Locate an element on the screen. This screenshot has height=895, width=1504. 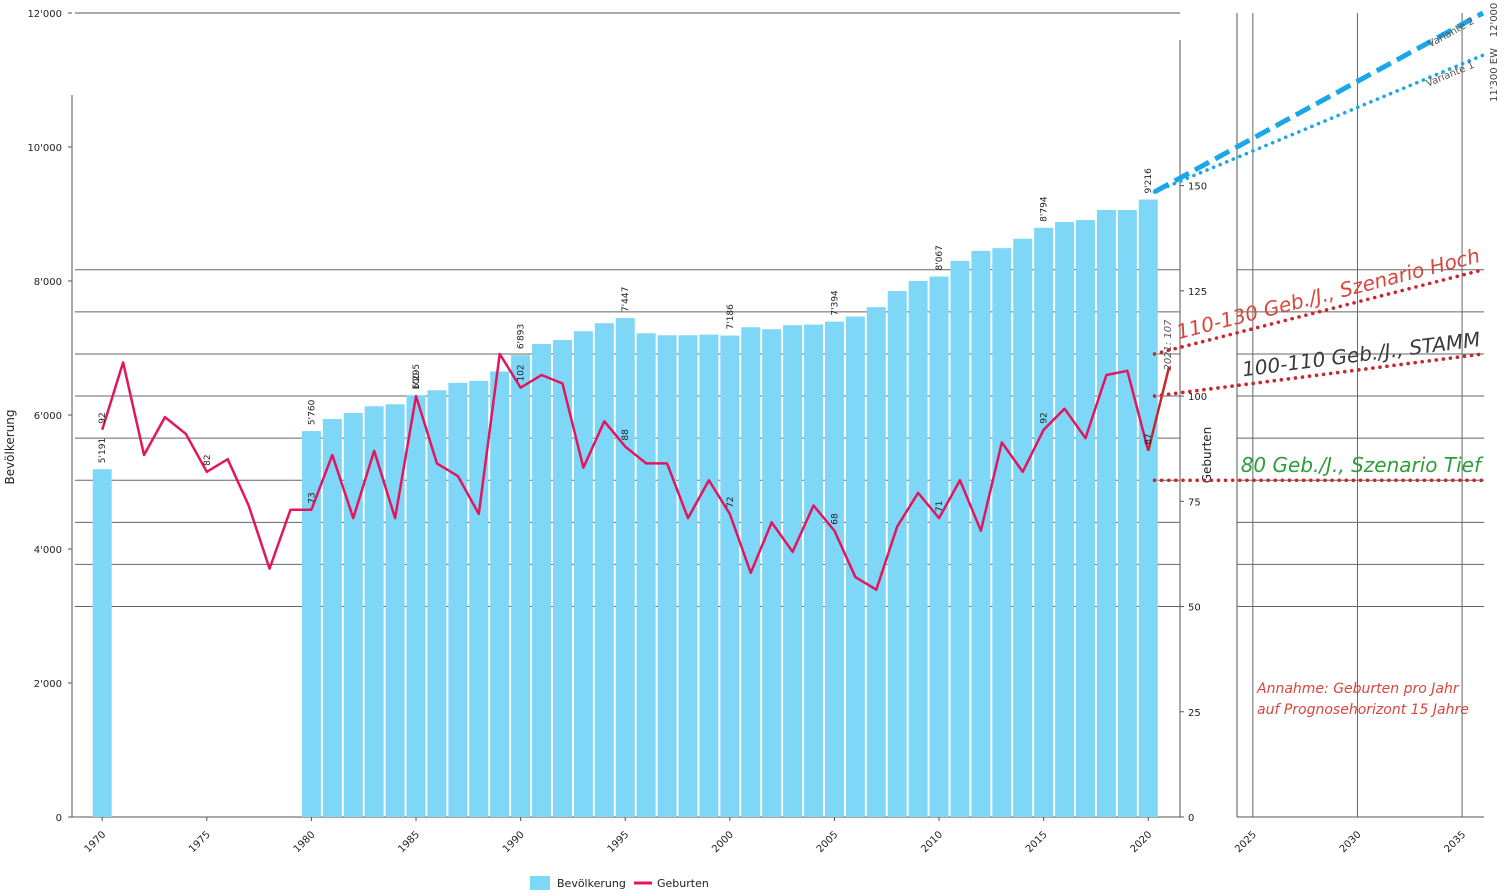
y-tick-label: 12'000 is located at coordinates (44, 14).